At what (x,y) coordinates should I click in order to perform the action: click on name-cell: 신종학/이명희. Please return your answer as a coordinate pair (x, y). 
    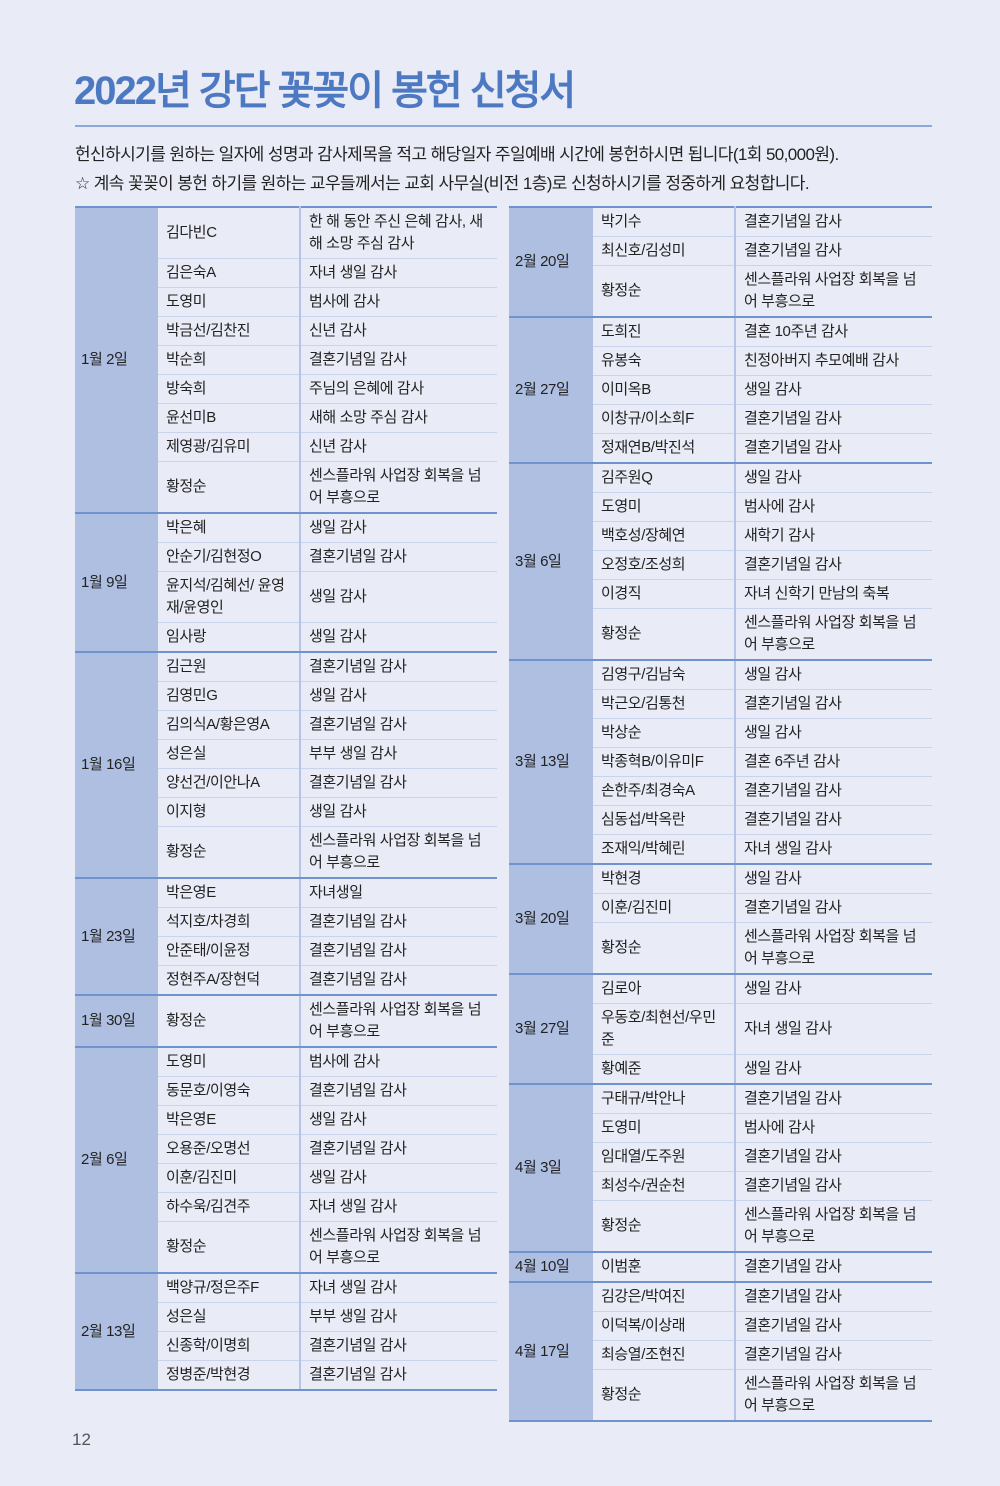
    Looking at the image, I should click on (229, 1346).